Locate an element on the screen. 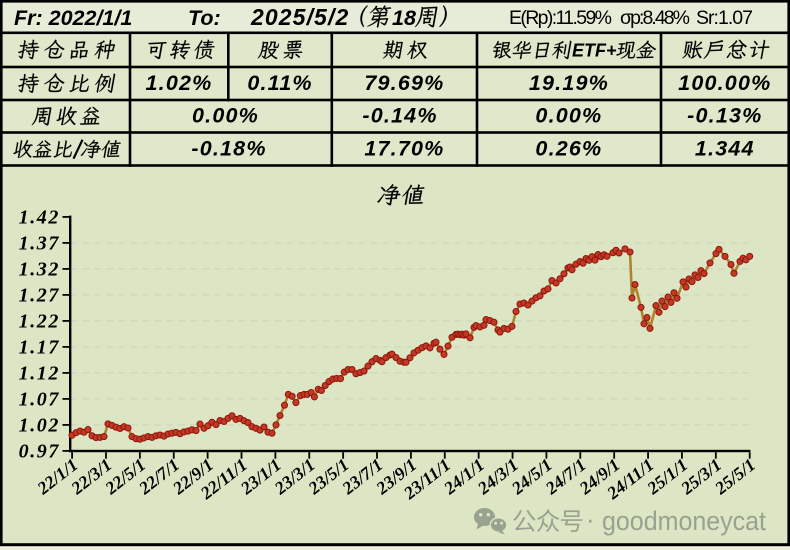 The image size is (790, 550). svg-text: 2025/5/2 is located at coordinates (299, 17).